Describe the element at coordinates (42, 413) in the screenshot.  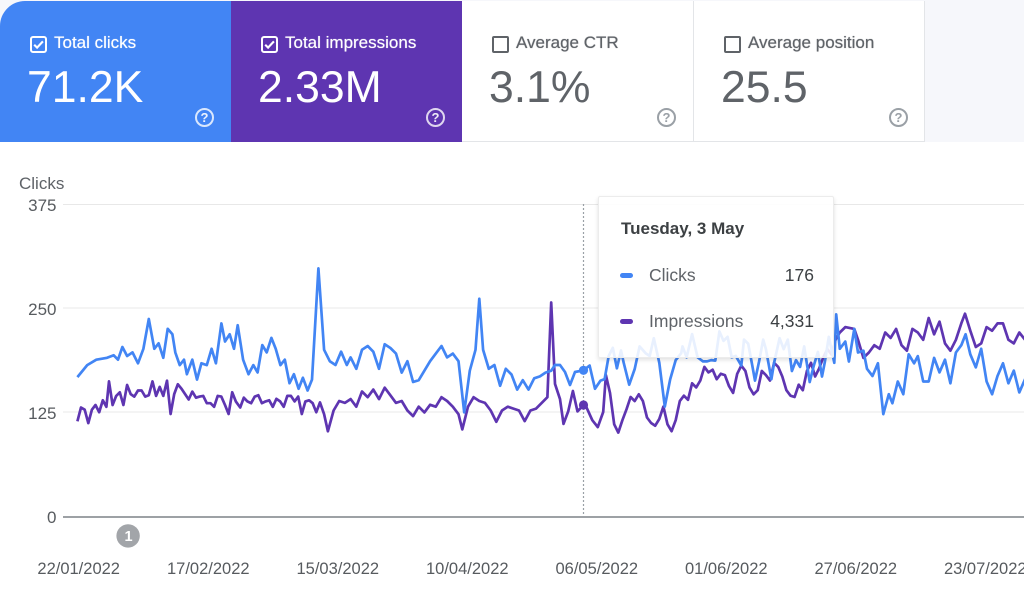
I see `svg-text: 125` at that location.